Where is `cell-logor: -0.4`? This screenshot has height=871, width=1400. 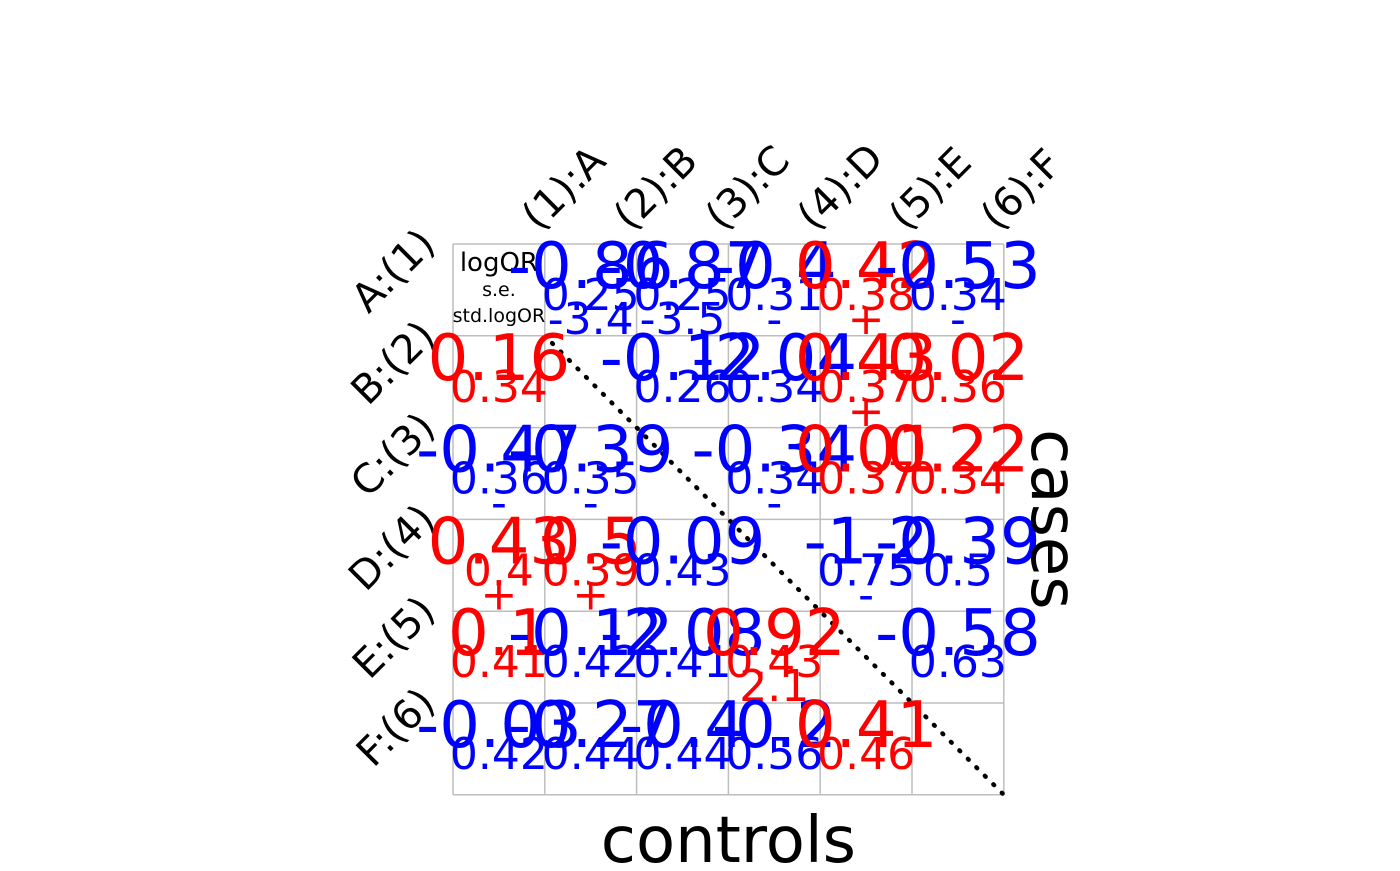 cell-logor: -0.4 is located at coordinates (774, 267).